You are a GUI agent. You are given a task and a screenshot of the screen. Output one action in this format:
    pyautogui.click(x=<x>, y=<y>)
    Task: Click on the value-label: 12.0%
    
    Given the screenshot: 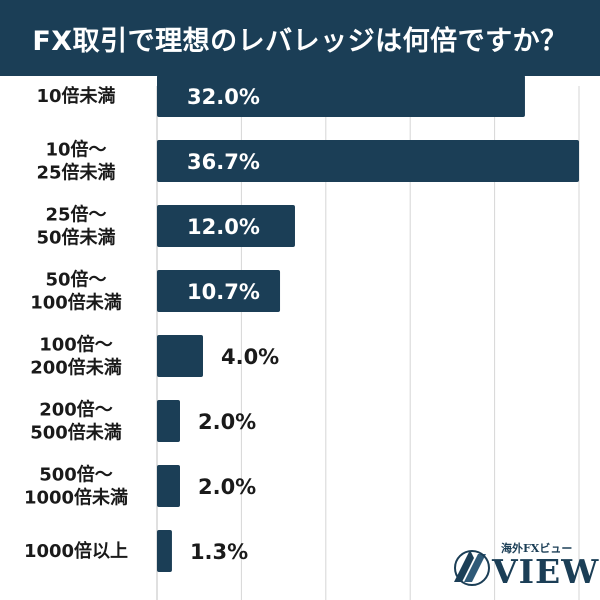 What is the action you would take?
    pyautogui.click(x=223, y=227)
    